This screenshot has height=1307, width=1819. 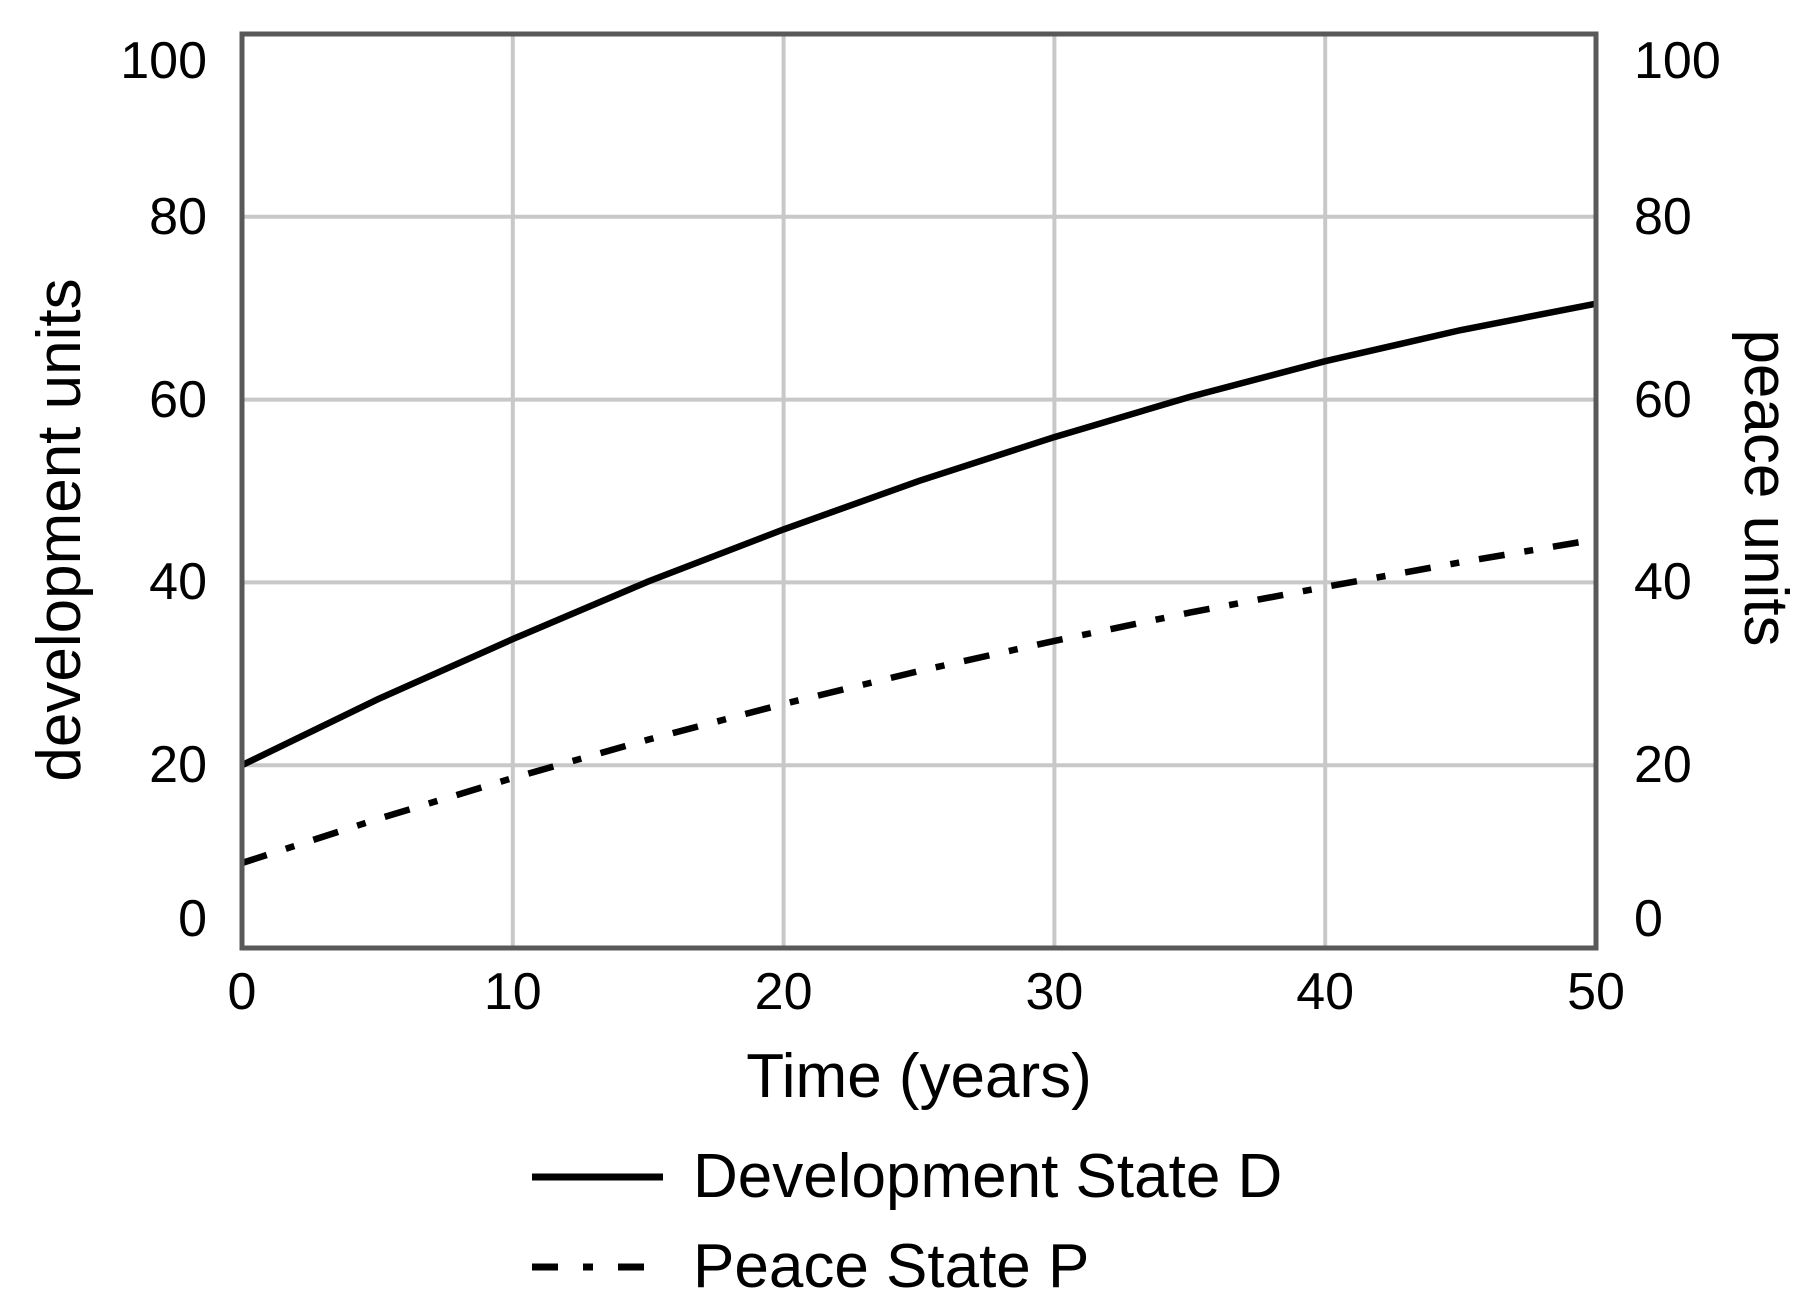 What do you see at coordinates (597, 1267) in the screenshot?
I see `dashdot-line-swatch-icon` at bounding box center [597, 1267].